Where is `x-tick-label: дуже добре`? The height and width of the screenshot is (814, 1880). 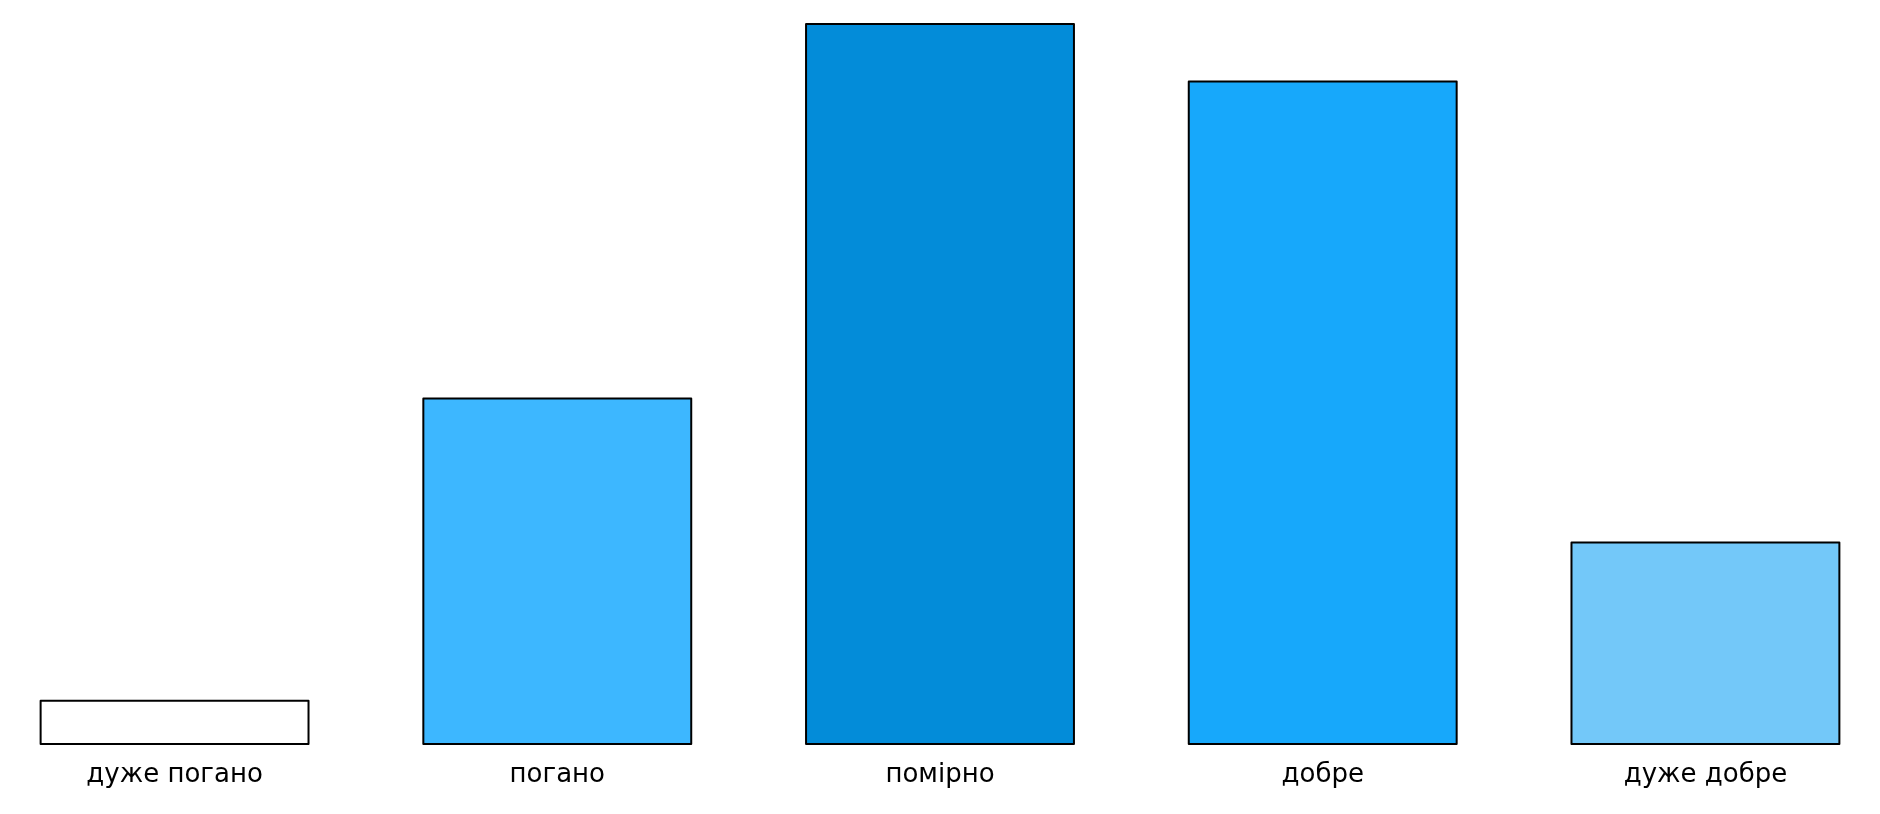 x-tick-label: дуже добре is located at coordinates (1705, 773).